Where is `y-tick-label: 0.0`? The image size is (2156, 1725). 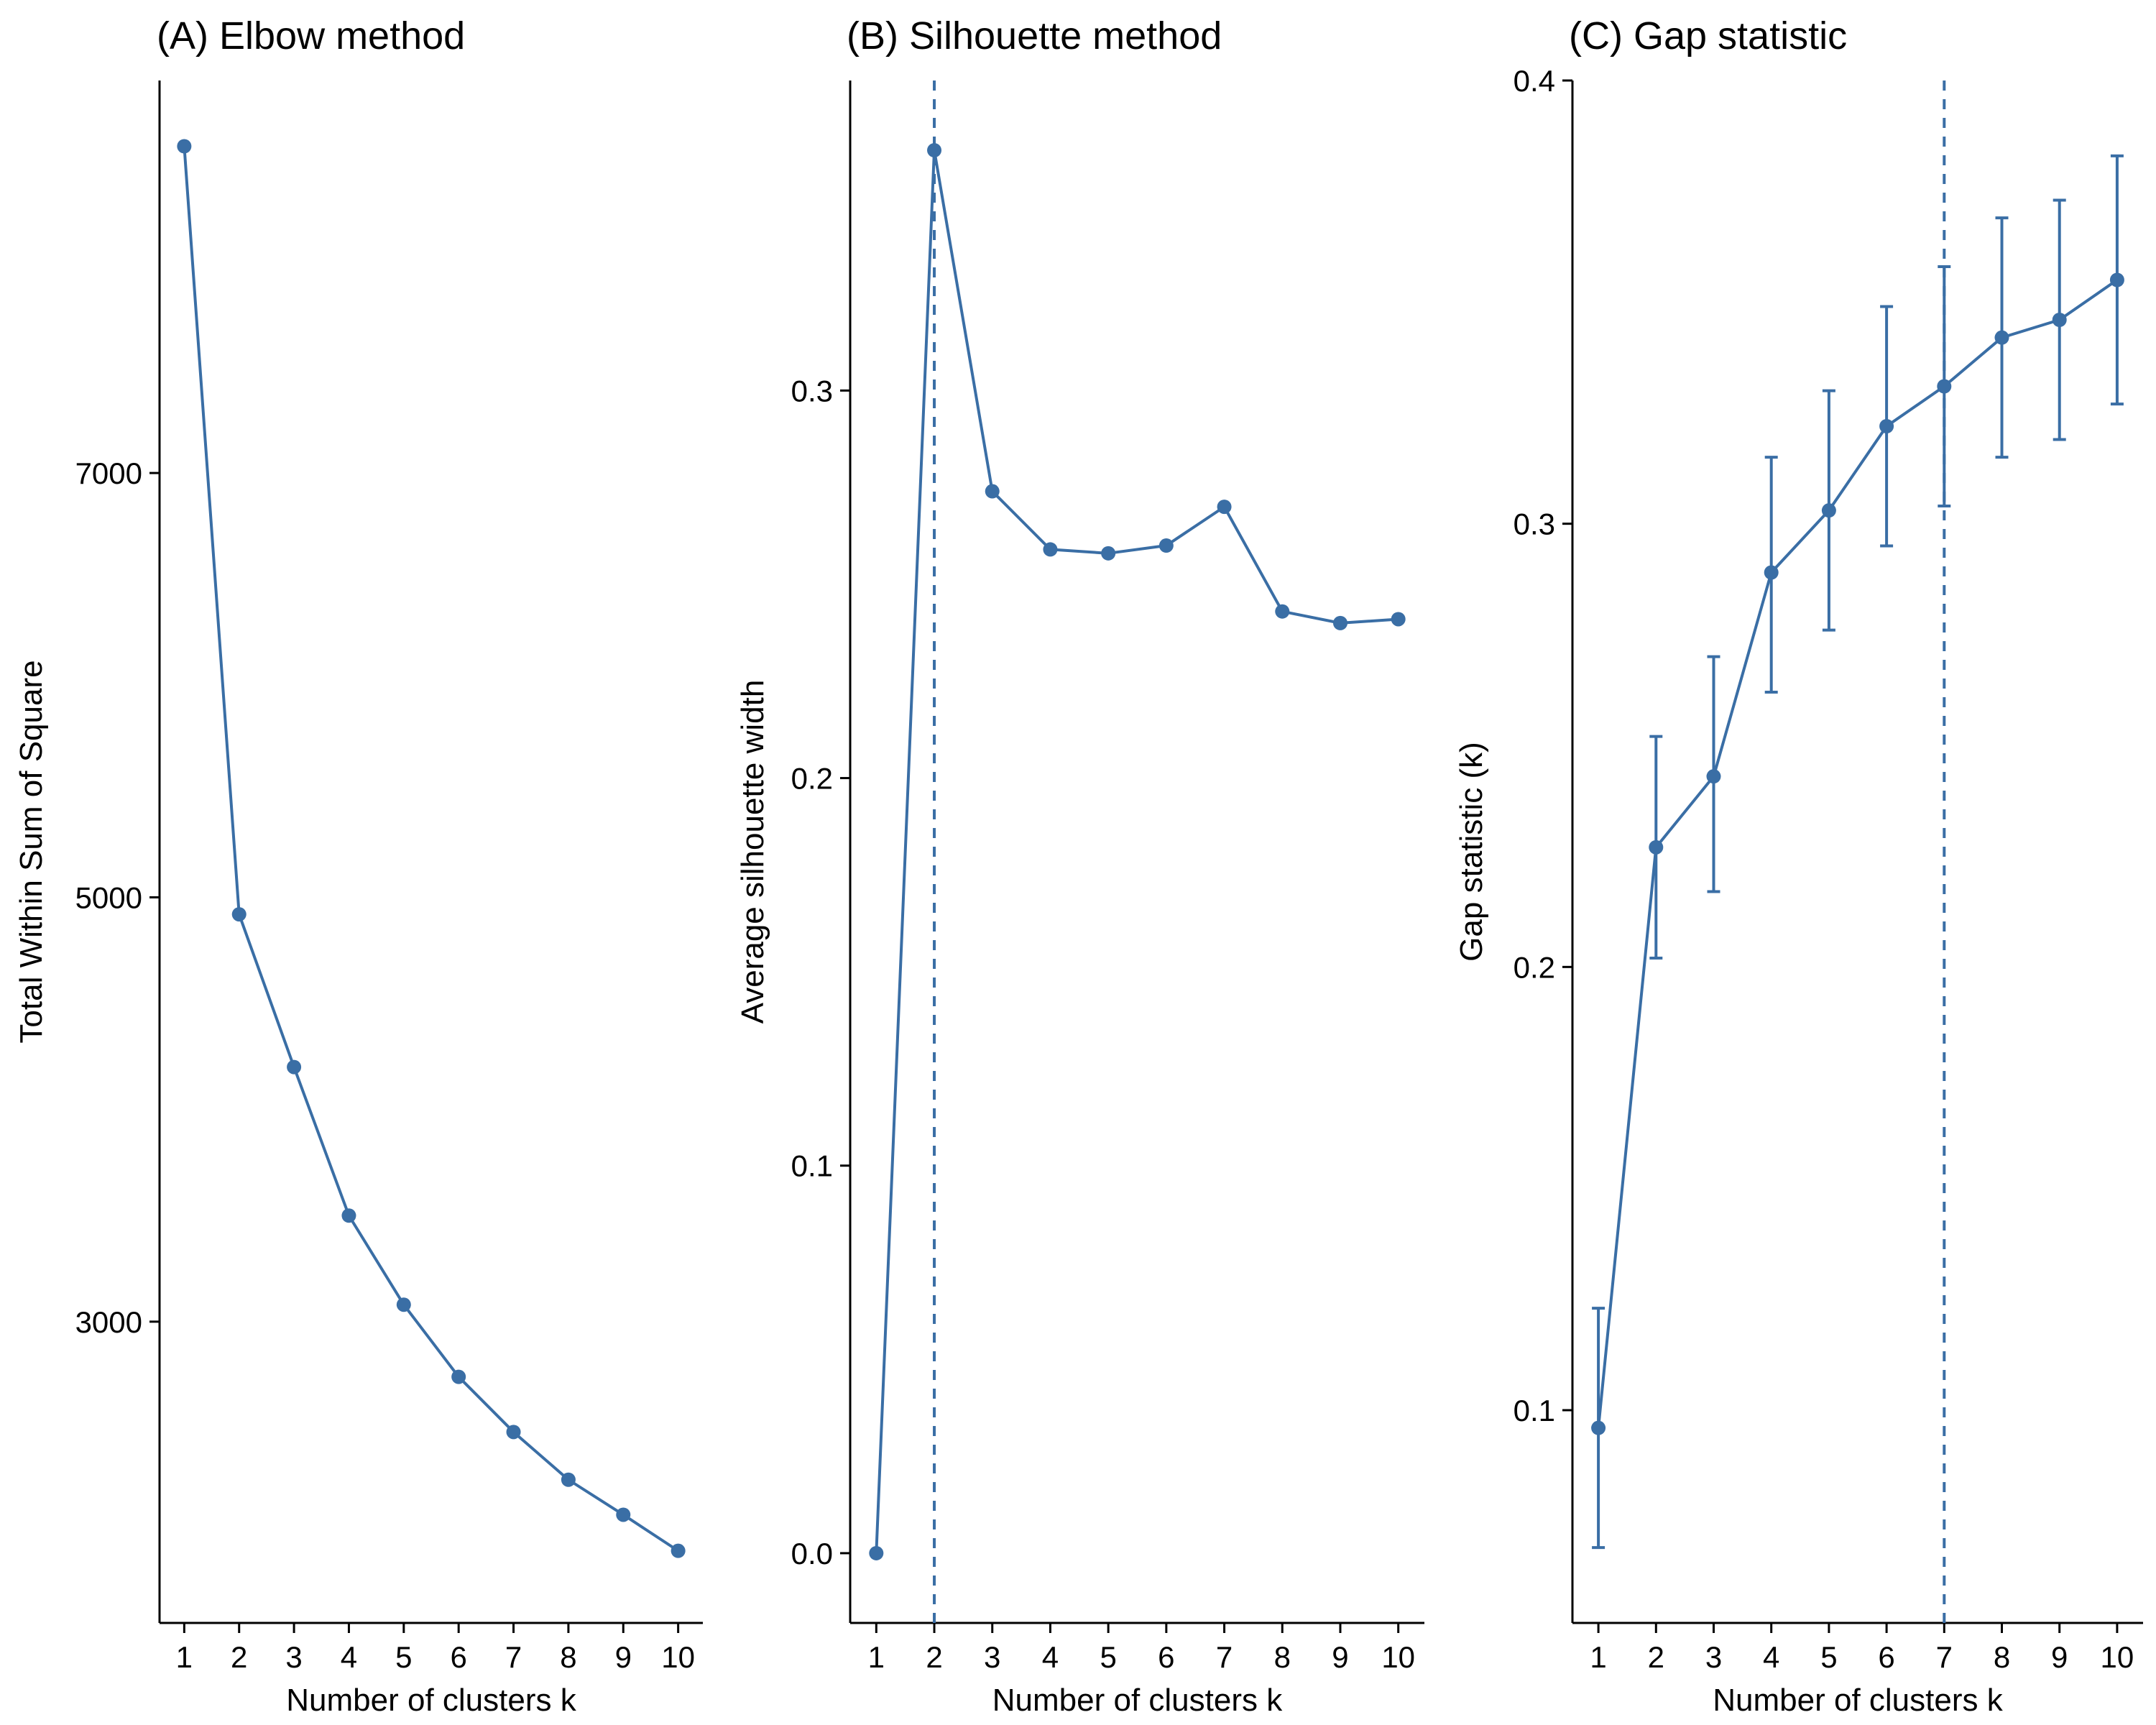
y-tick-label: 0.0 is located at coordinates (812, 1553).